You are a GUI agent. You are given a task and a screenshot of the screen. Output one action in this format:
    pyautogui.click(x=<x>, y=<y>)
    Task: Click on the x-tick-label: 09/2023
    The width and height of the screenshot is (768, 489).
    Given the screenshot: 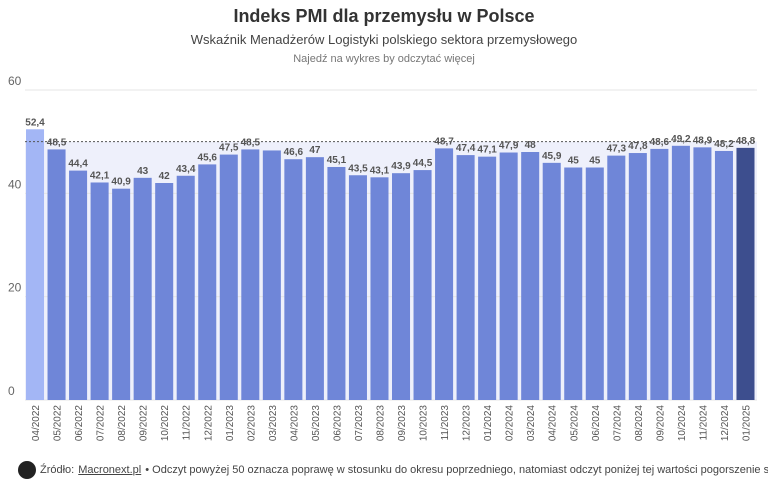 What is the action you would take?
    pyautogui.click(x=402, y=423)
    